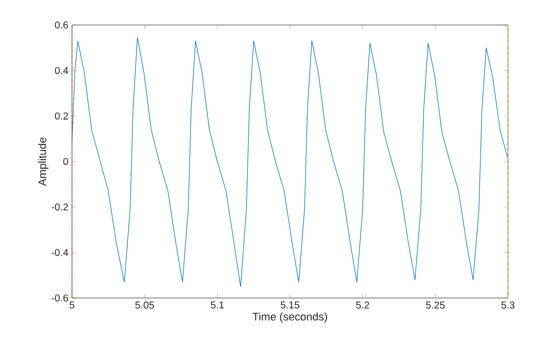 Image resolution: width=560 pixels, height=337 pixels. Describe the element at coordinates (61, 70) in the screenshot. I see `y-tick-label: 0.4` at that location.